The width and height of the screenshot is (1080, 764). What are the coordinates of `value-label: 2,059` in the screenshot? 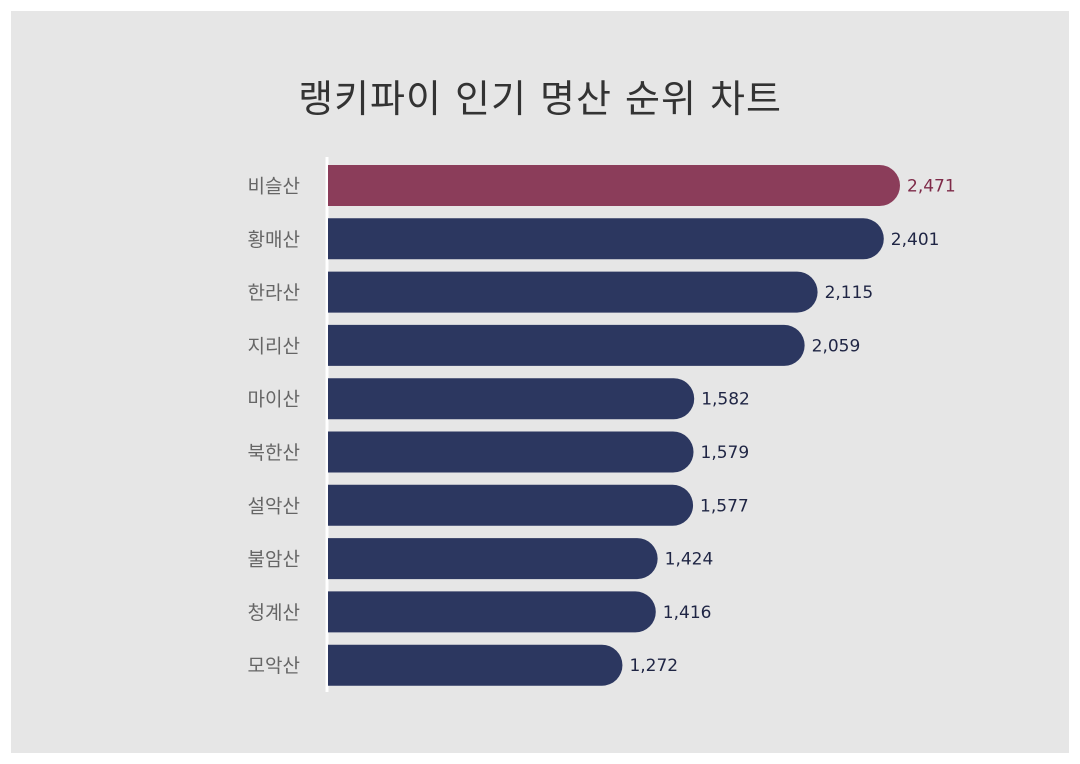 It's located at (836, 346).